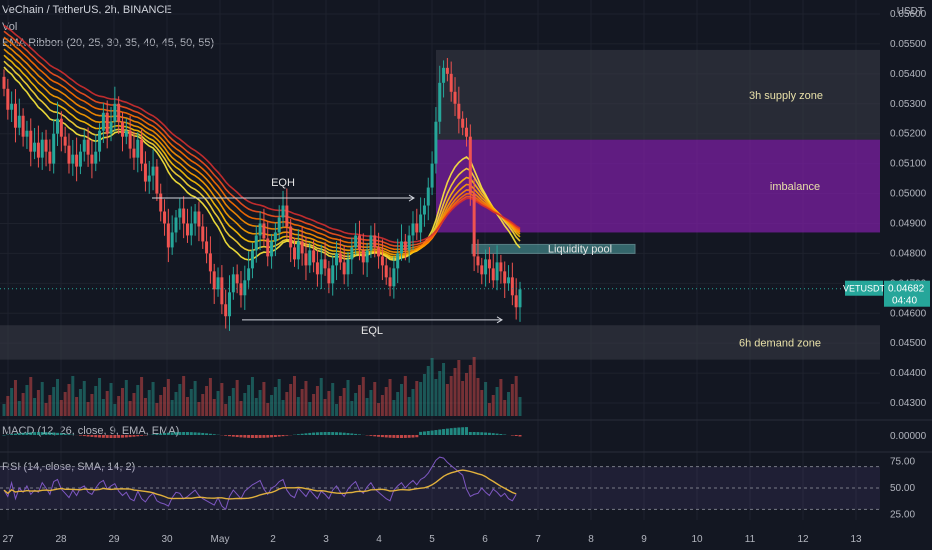 The width and height of the screenshot is (932, 550). What do you see at coordinates (553, 248) in the screenshot?
I see `liquidity-pool-box` at bounding box center [553, 248].